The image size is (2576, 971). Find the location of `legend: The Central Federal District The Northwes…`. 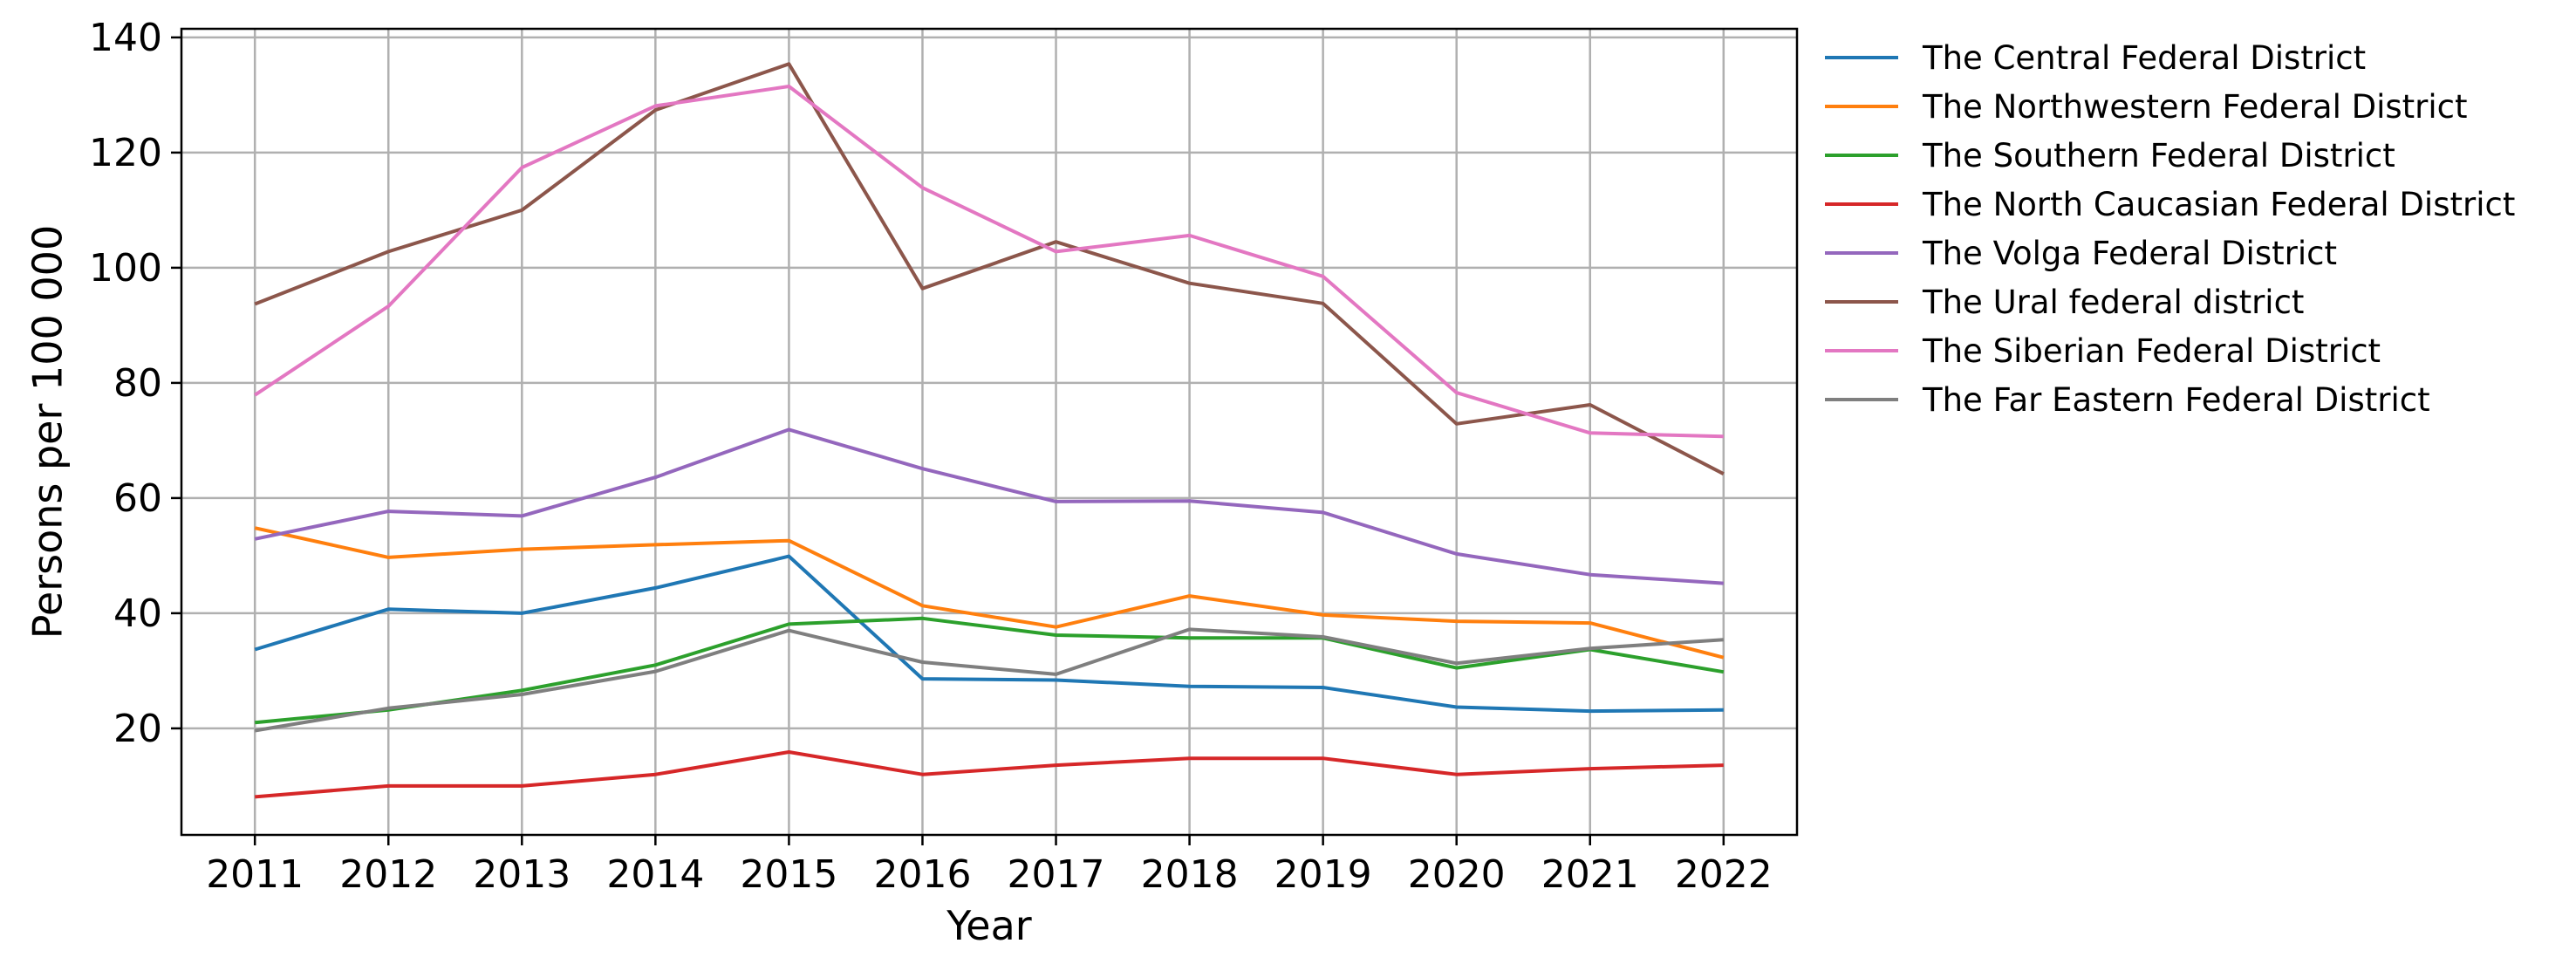

legend: The Central Federal District The Northwes… is located at coordinates (2170, 229).